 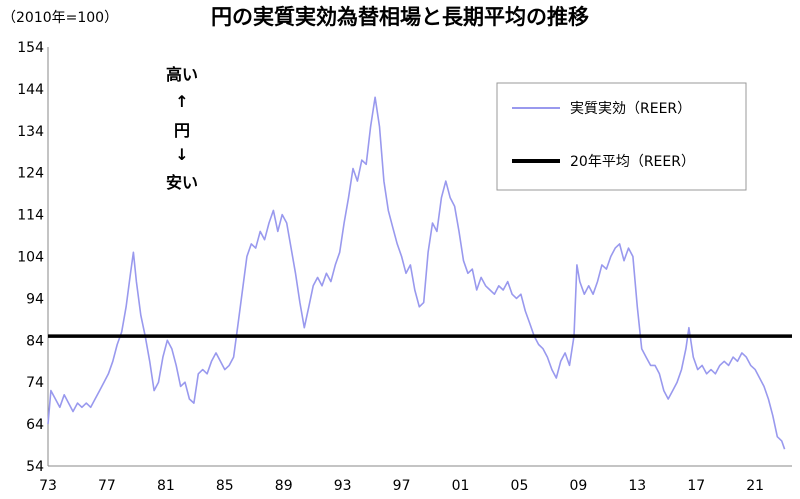 What do you see at coordinates (343, 486) in the screenshot?
I see `x-tick-label: 93` at bounding box center [343, 486].